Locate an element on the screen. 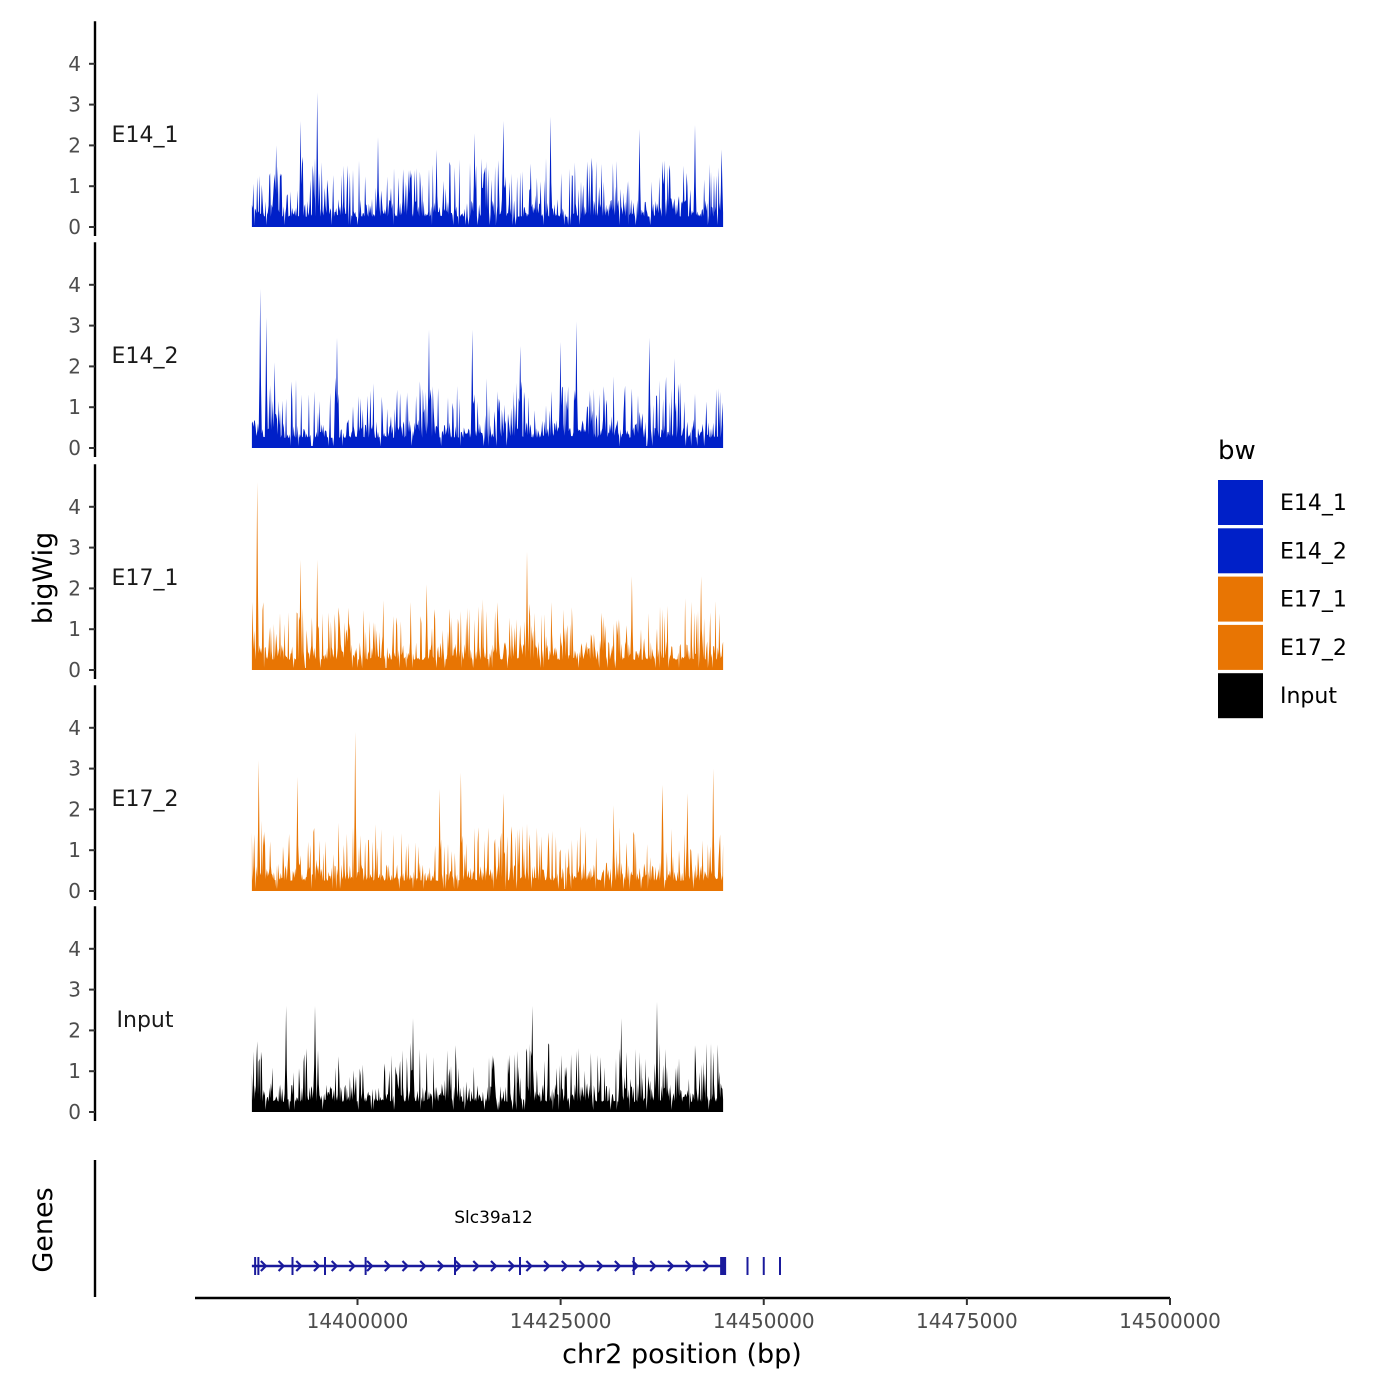 The height and width of the screenshot is (1400, 1400). track-label-Input: Input is located at coordinates (145, 1020).